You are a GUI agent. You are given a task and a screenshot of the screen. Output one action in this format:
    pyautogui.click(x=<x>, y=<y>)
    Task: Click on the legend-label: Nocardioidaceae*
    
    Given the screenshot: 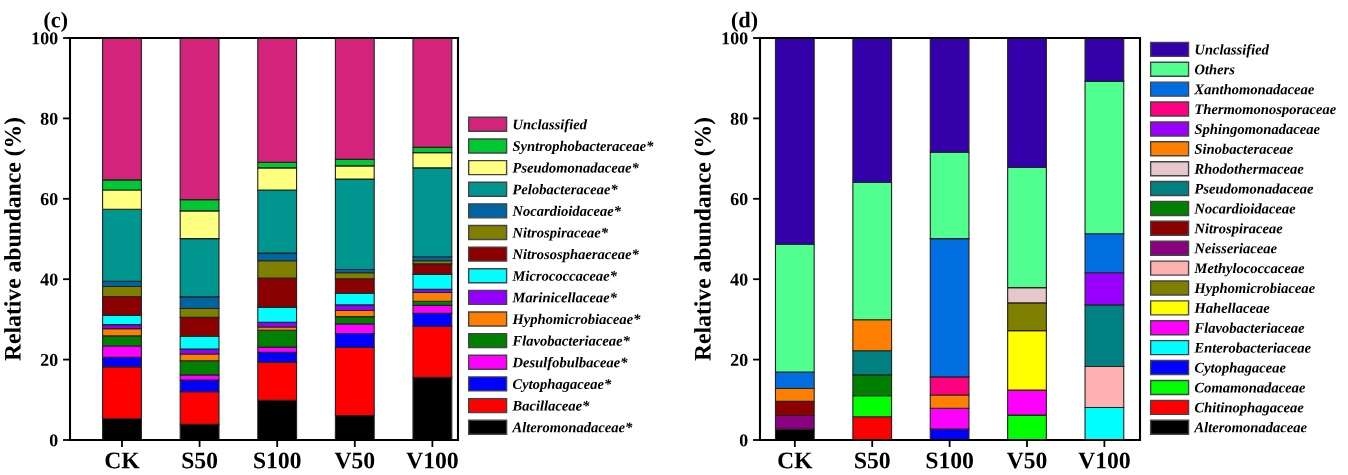 What is the action you would take?
    pyautogui.click(x=567, y=210)
    